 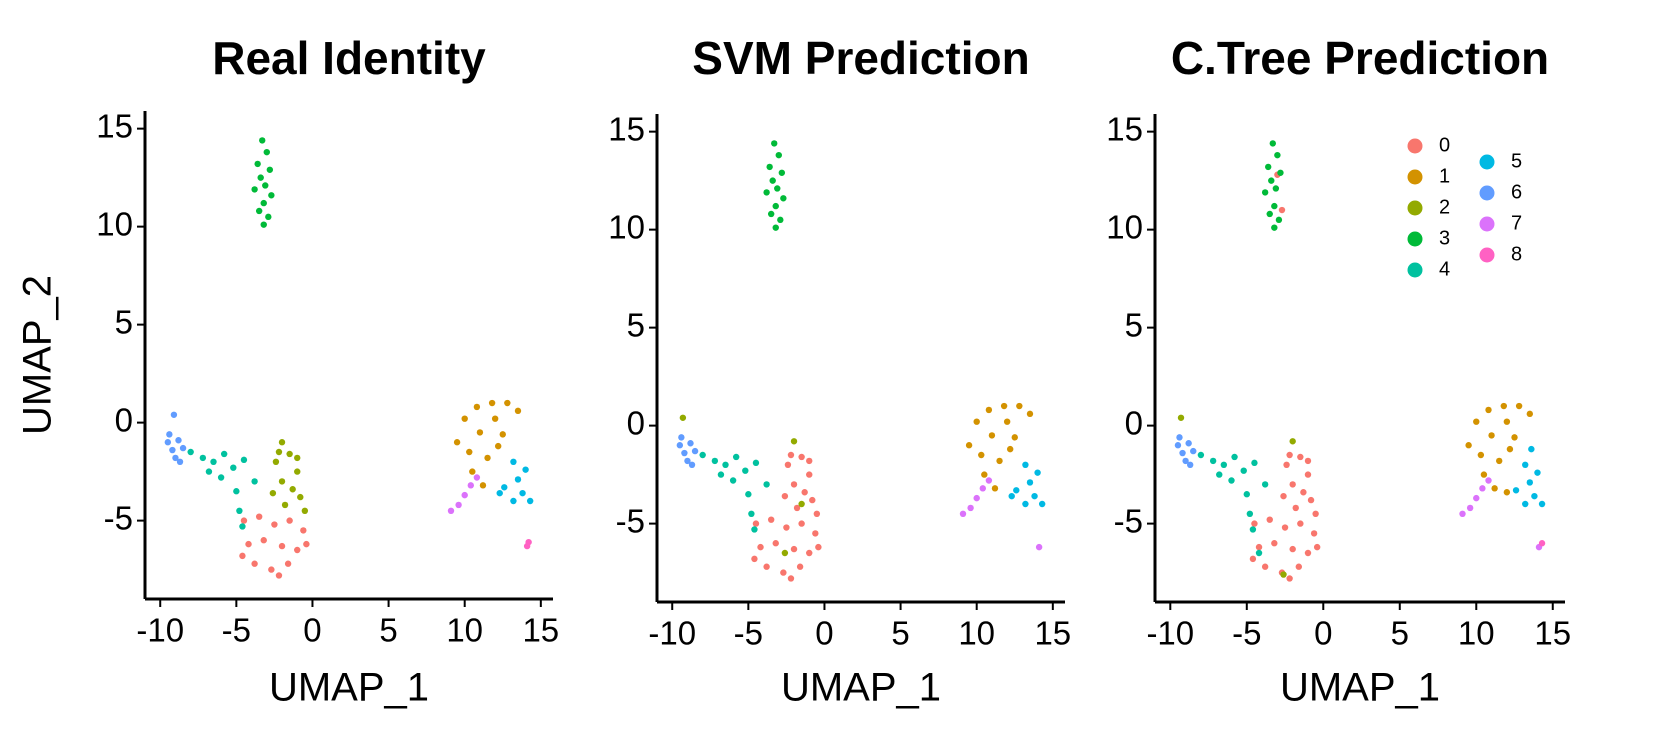 I want to click on legend-label: 8, so click(x=1516, y=254).